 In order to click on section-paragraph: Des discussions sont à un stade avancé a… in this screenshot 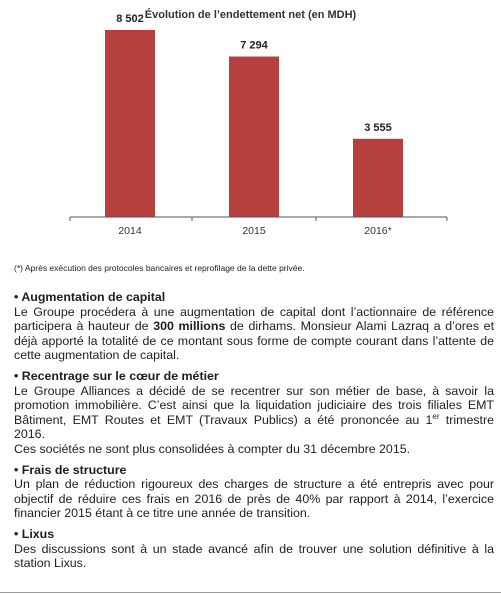, I will do `click(254, 556)`.